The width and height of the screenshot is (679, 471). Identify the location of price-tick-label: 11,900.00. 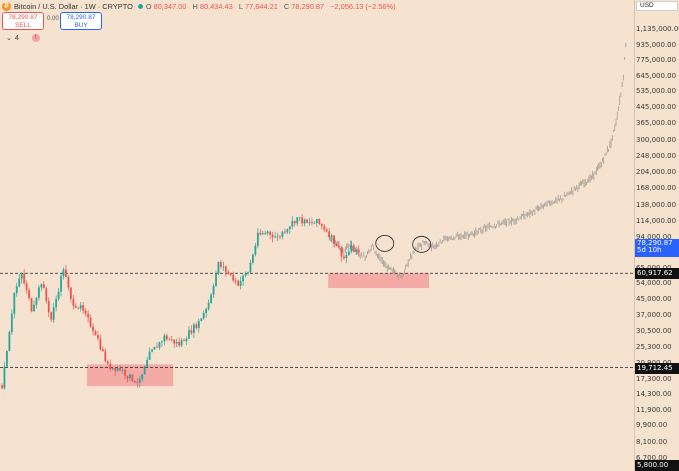
(654, 409).